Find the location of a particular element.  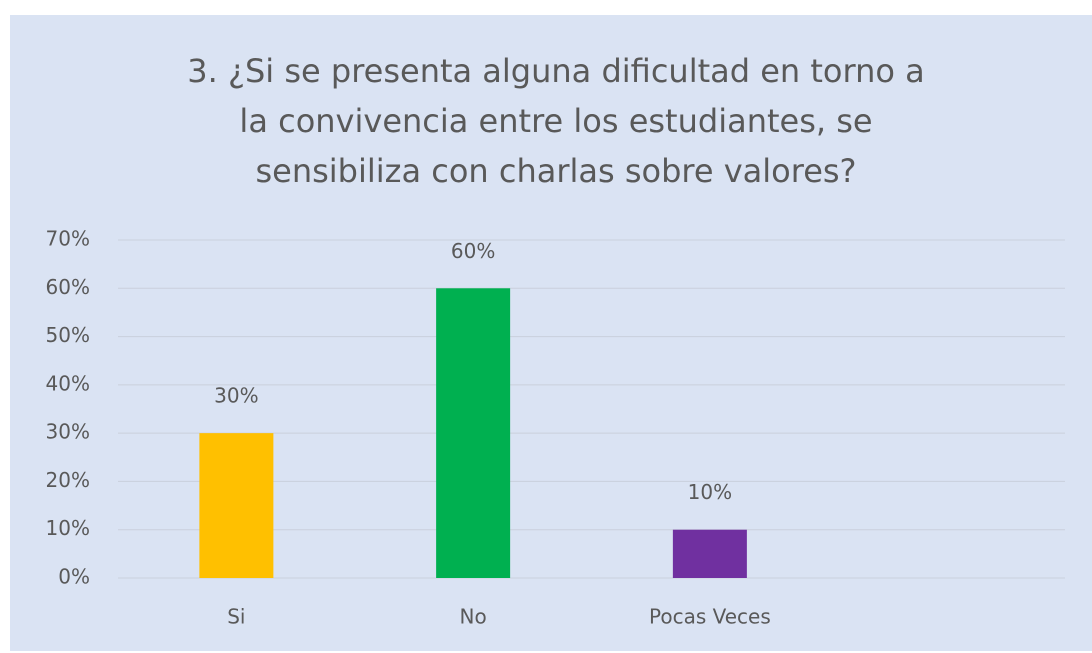

y-tick-label: 30% is located at coordinates (68, 432).